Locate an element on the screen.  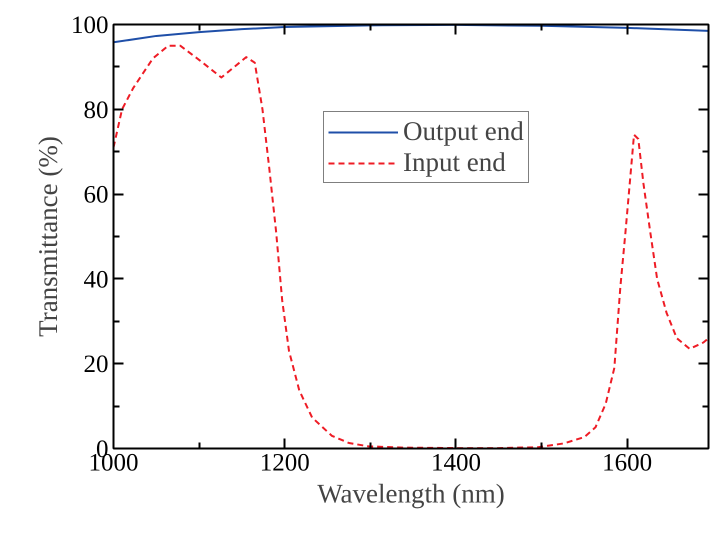
y-tick-label: 80 is located at coordinates (96, 110).